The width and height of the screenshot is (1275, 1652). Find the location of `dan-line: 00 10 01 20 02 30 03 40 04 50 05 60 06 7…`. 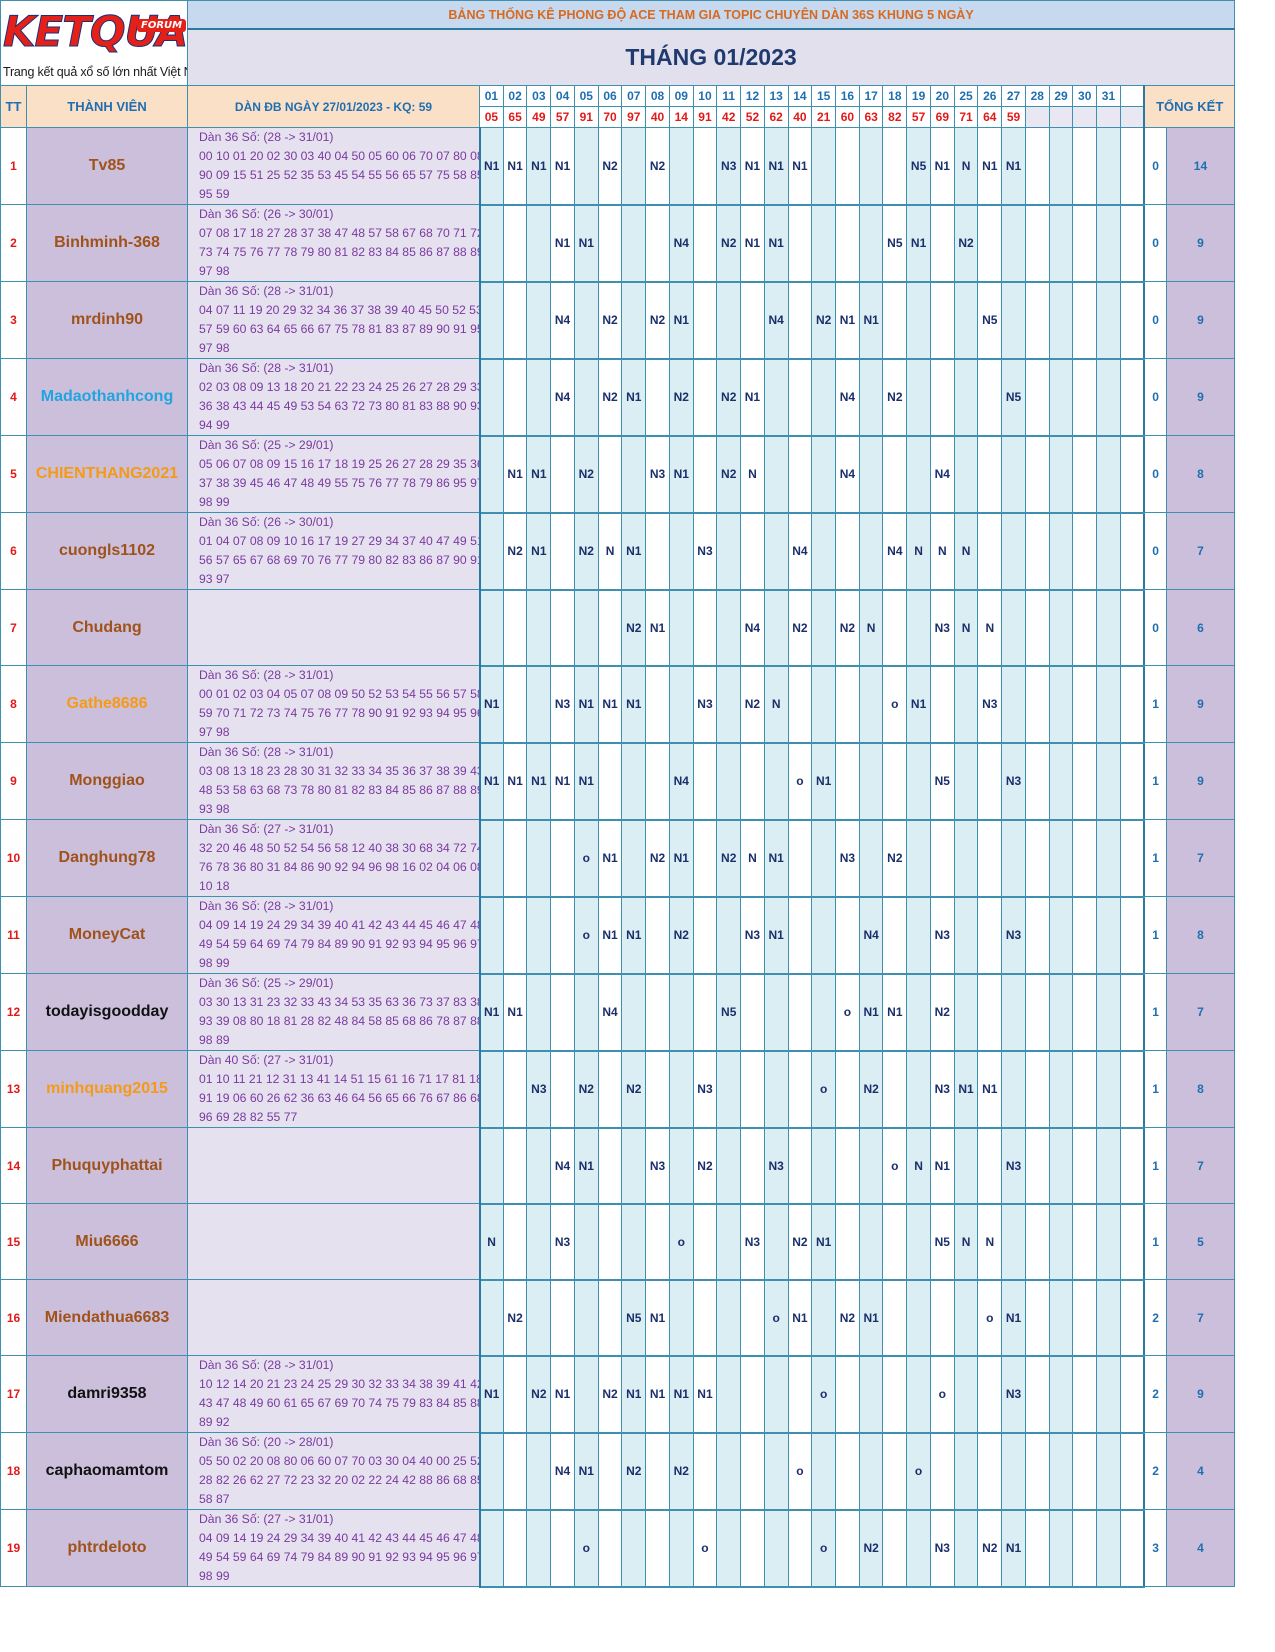

dan-line: 00 10 01 20 02 30 03 40 04 50 05 60 06 7… is located at coordinates (339, 156).